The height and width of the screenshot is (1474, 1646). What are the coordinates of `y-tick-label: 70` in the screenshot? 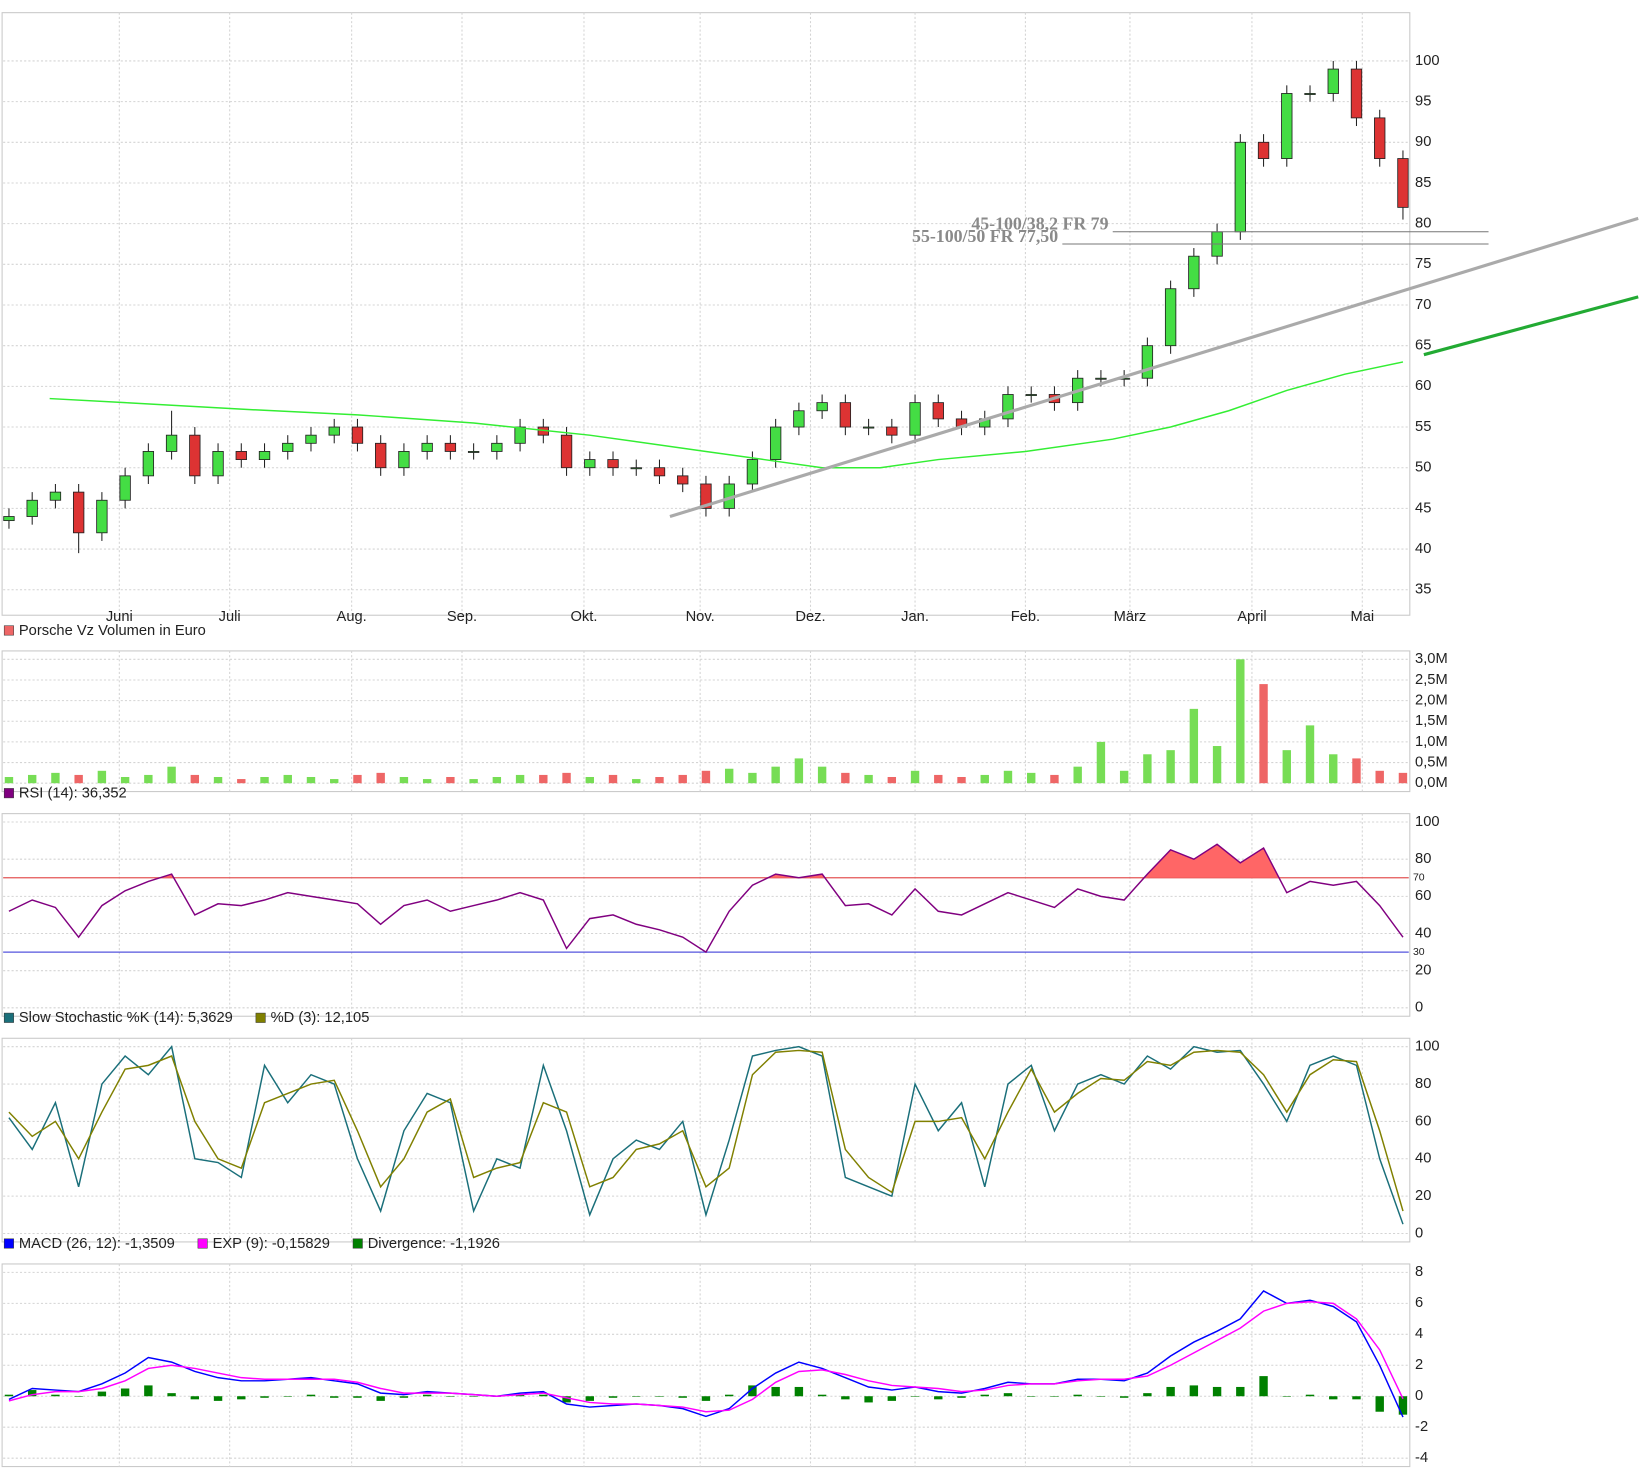 It's located at (1423, 305).